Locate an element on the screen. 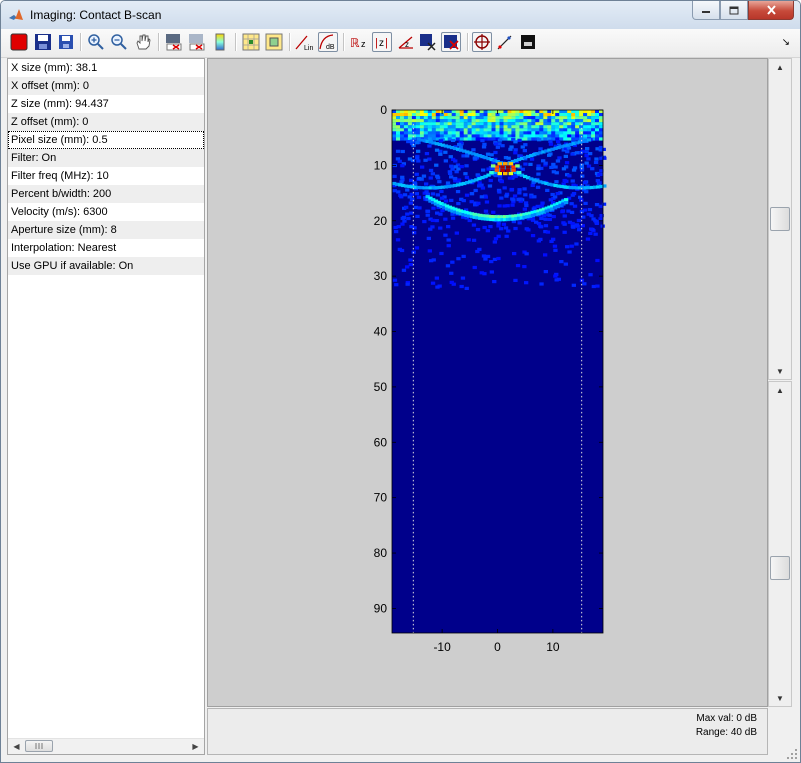 Image resolution: width=801 pixels, height=763 pixels. scroll-thumb is located at coordinates (39, 746).